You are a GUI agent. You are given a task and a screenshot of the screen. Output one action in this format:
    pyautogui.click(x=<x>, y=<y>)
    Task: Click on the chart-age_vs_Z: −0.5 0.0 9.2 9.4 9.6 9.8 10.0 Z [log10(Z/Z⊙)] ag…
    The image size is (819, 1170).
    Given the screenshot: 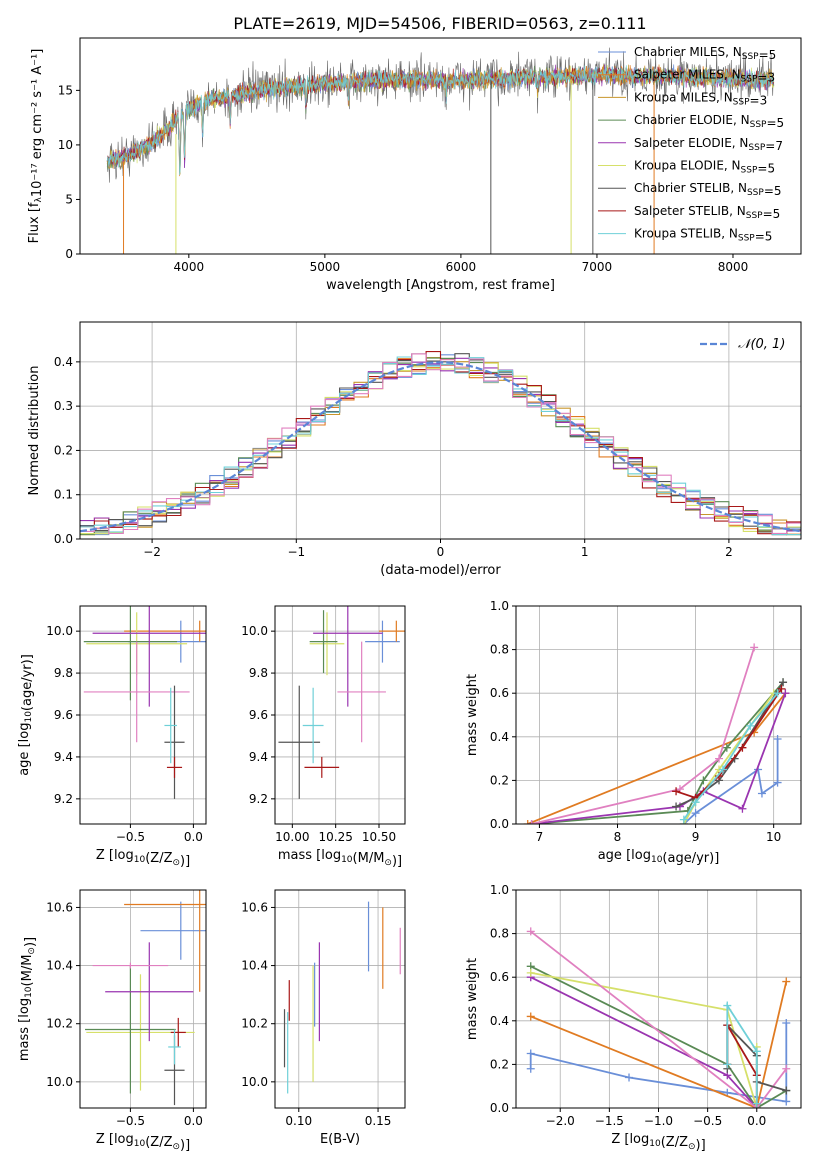 What is the action you would take?
    pyautogui.click(x=112, y=737)
    